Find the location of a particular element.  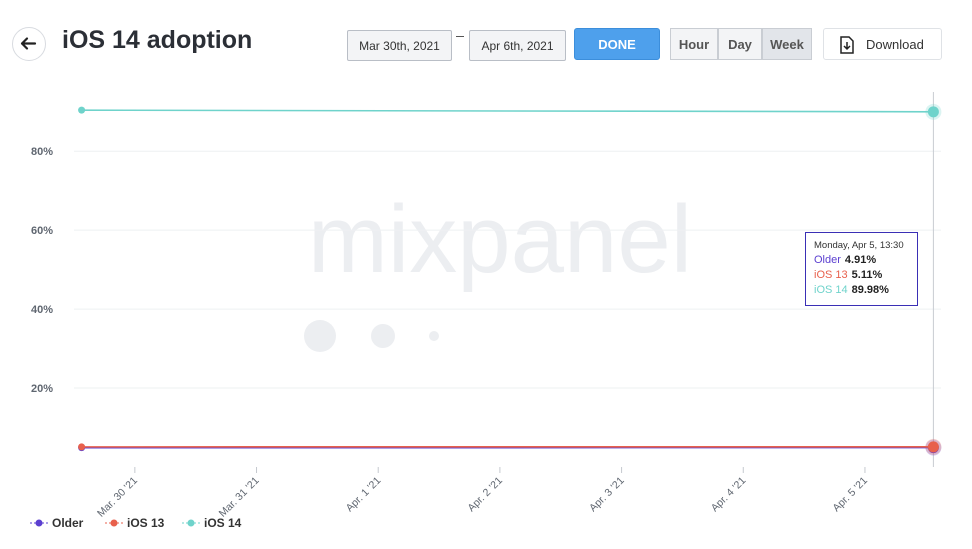

legend-item: iOS 14 is located at coordinates (211, 523).